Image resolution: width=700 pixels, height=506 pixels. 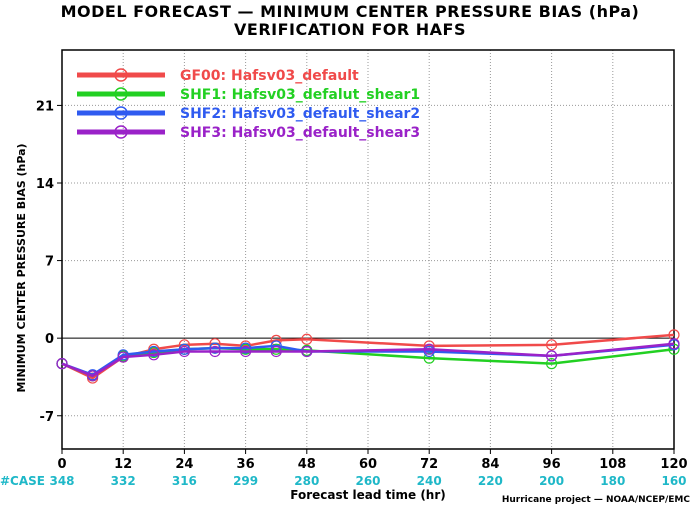 I want to click on x-tick-label: 48, so click(x=307, y=464).